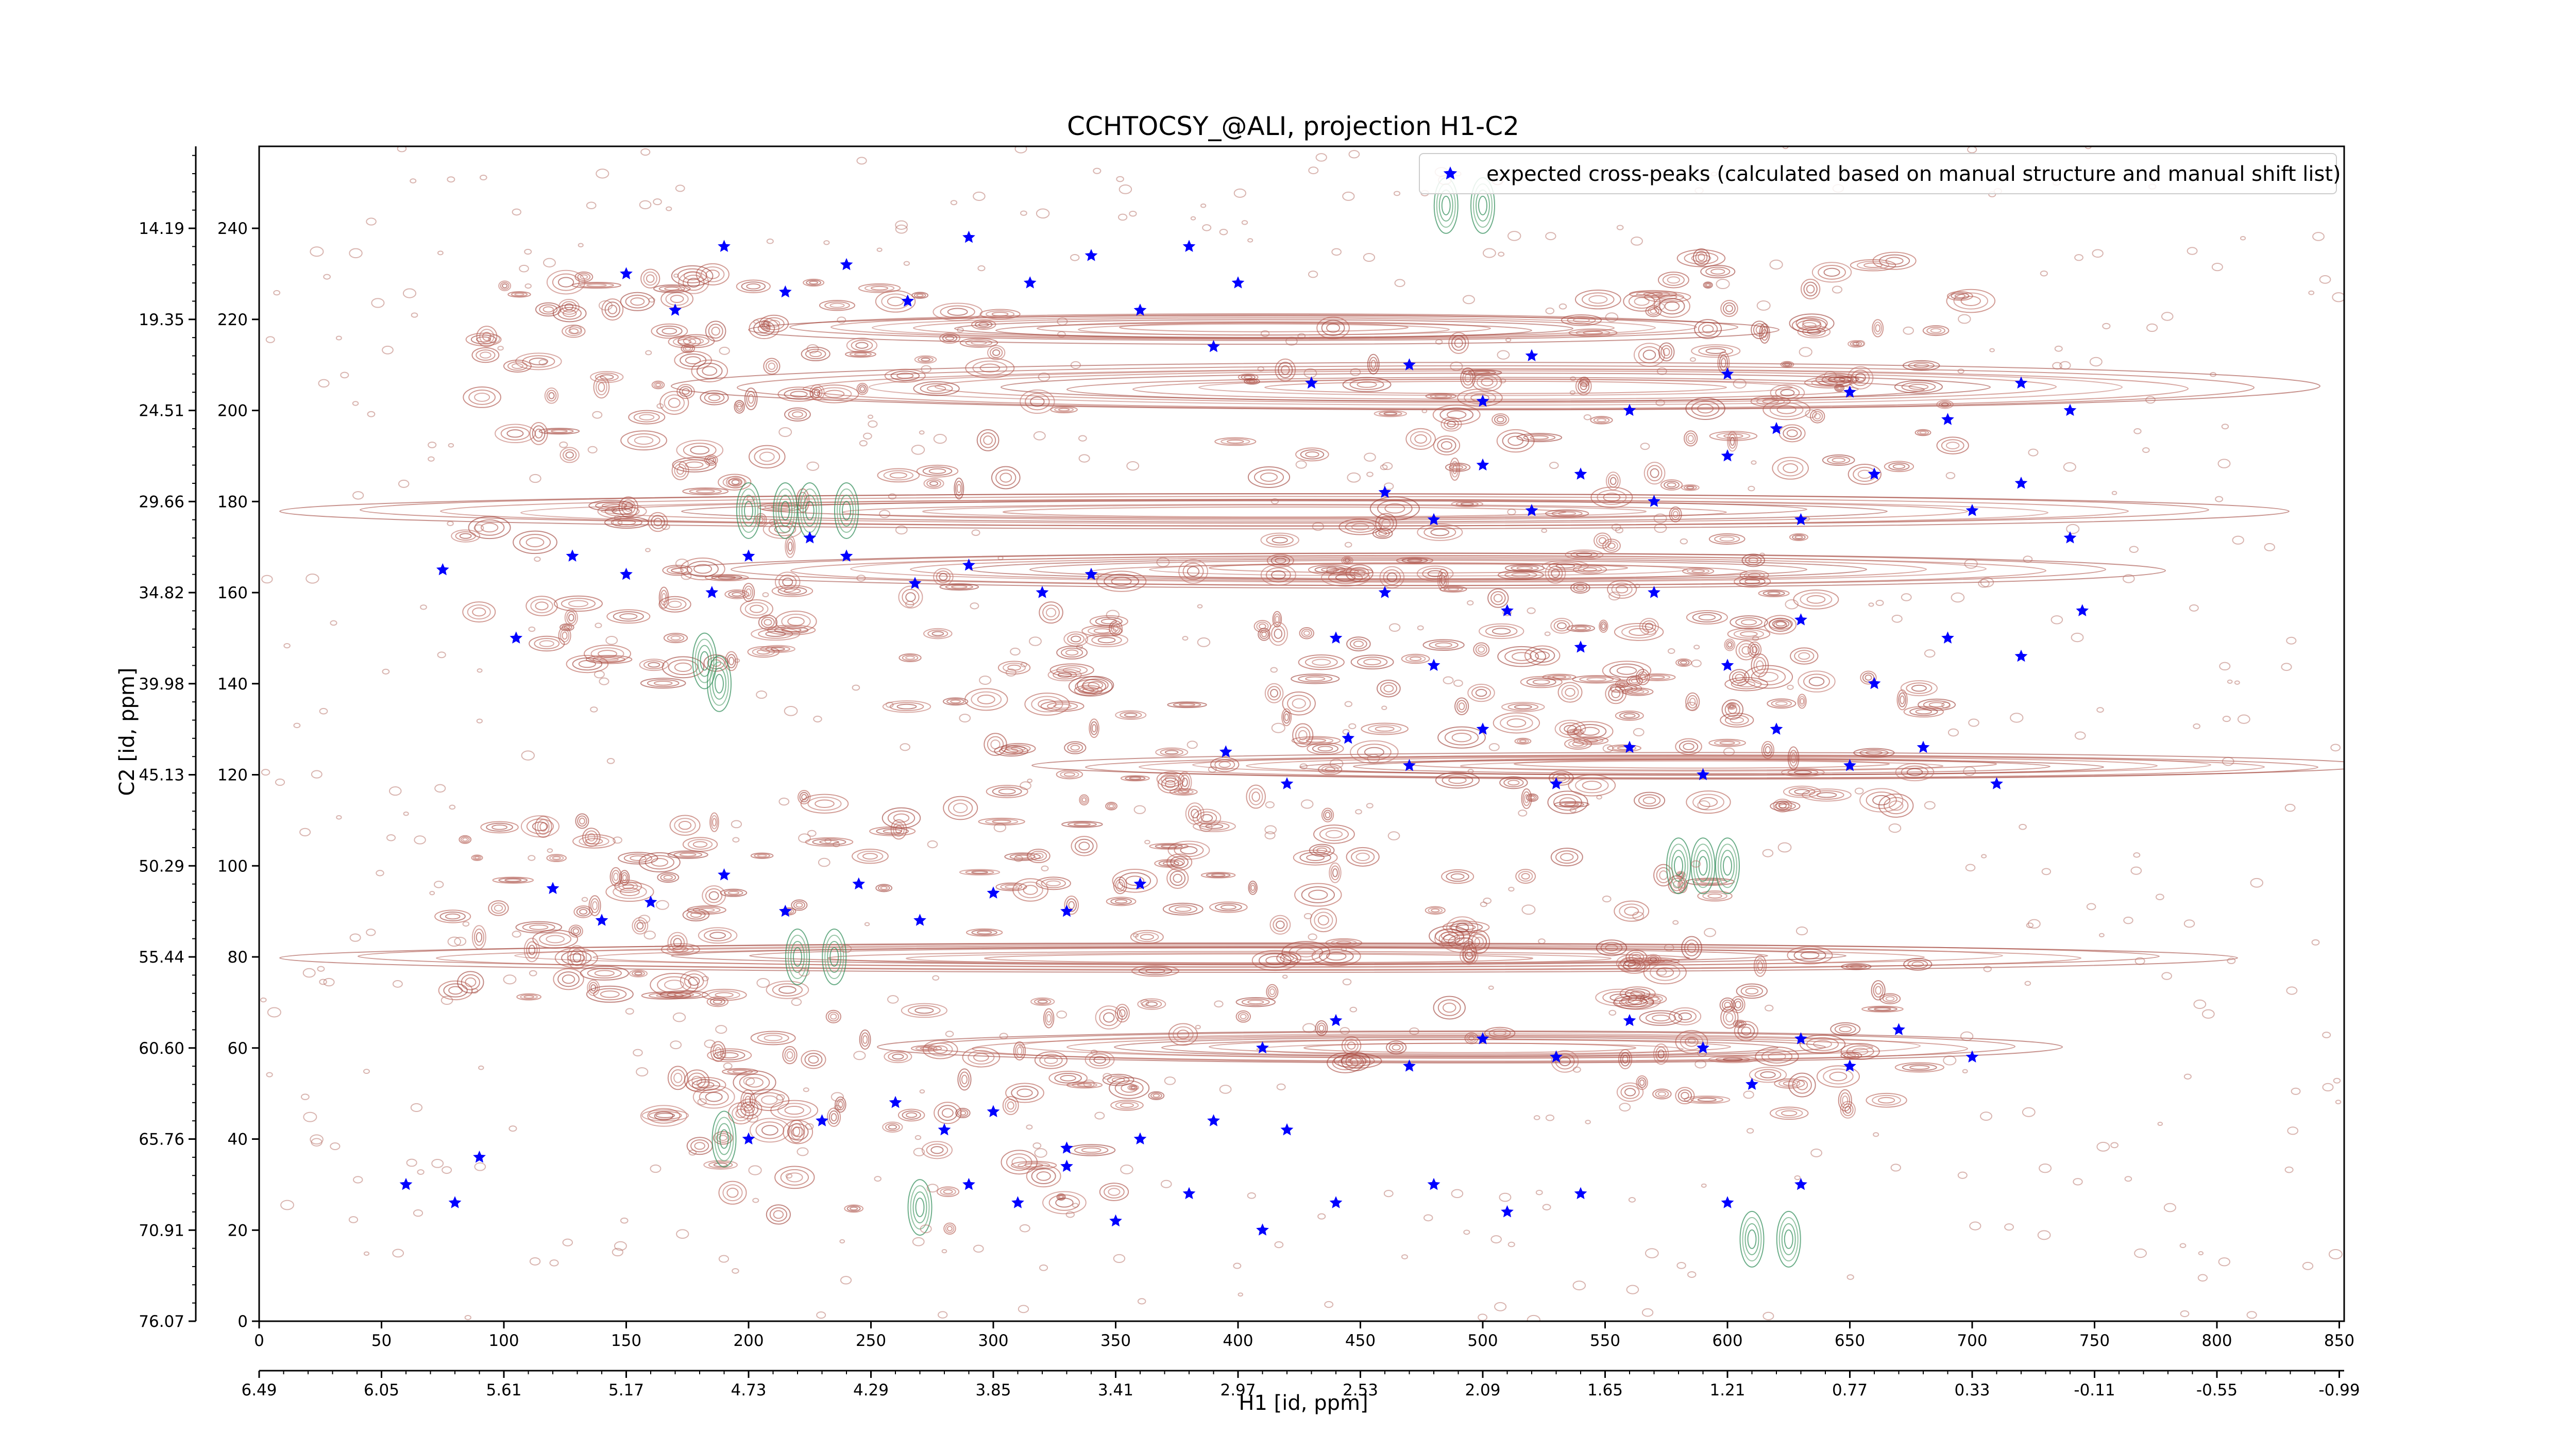 Image resolution: width=2576 pixels, height=1449 pixels. I want to click on x-ppm-tick-label: 4.29, so click(871, 1390).